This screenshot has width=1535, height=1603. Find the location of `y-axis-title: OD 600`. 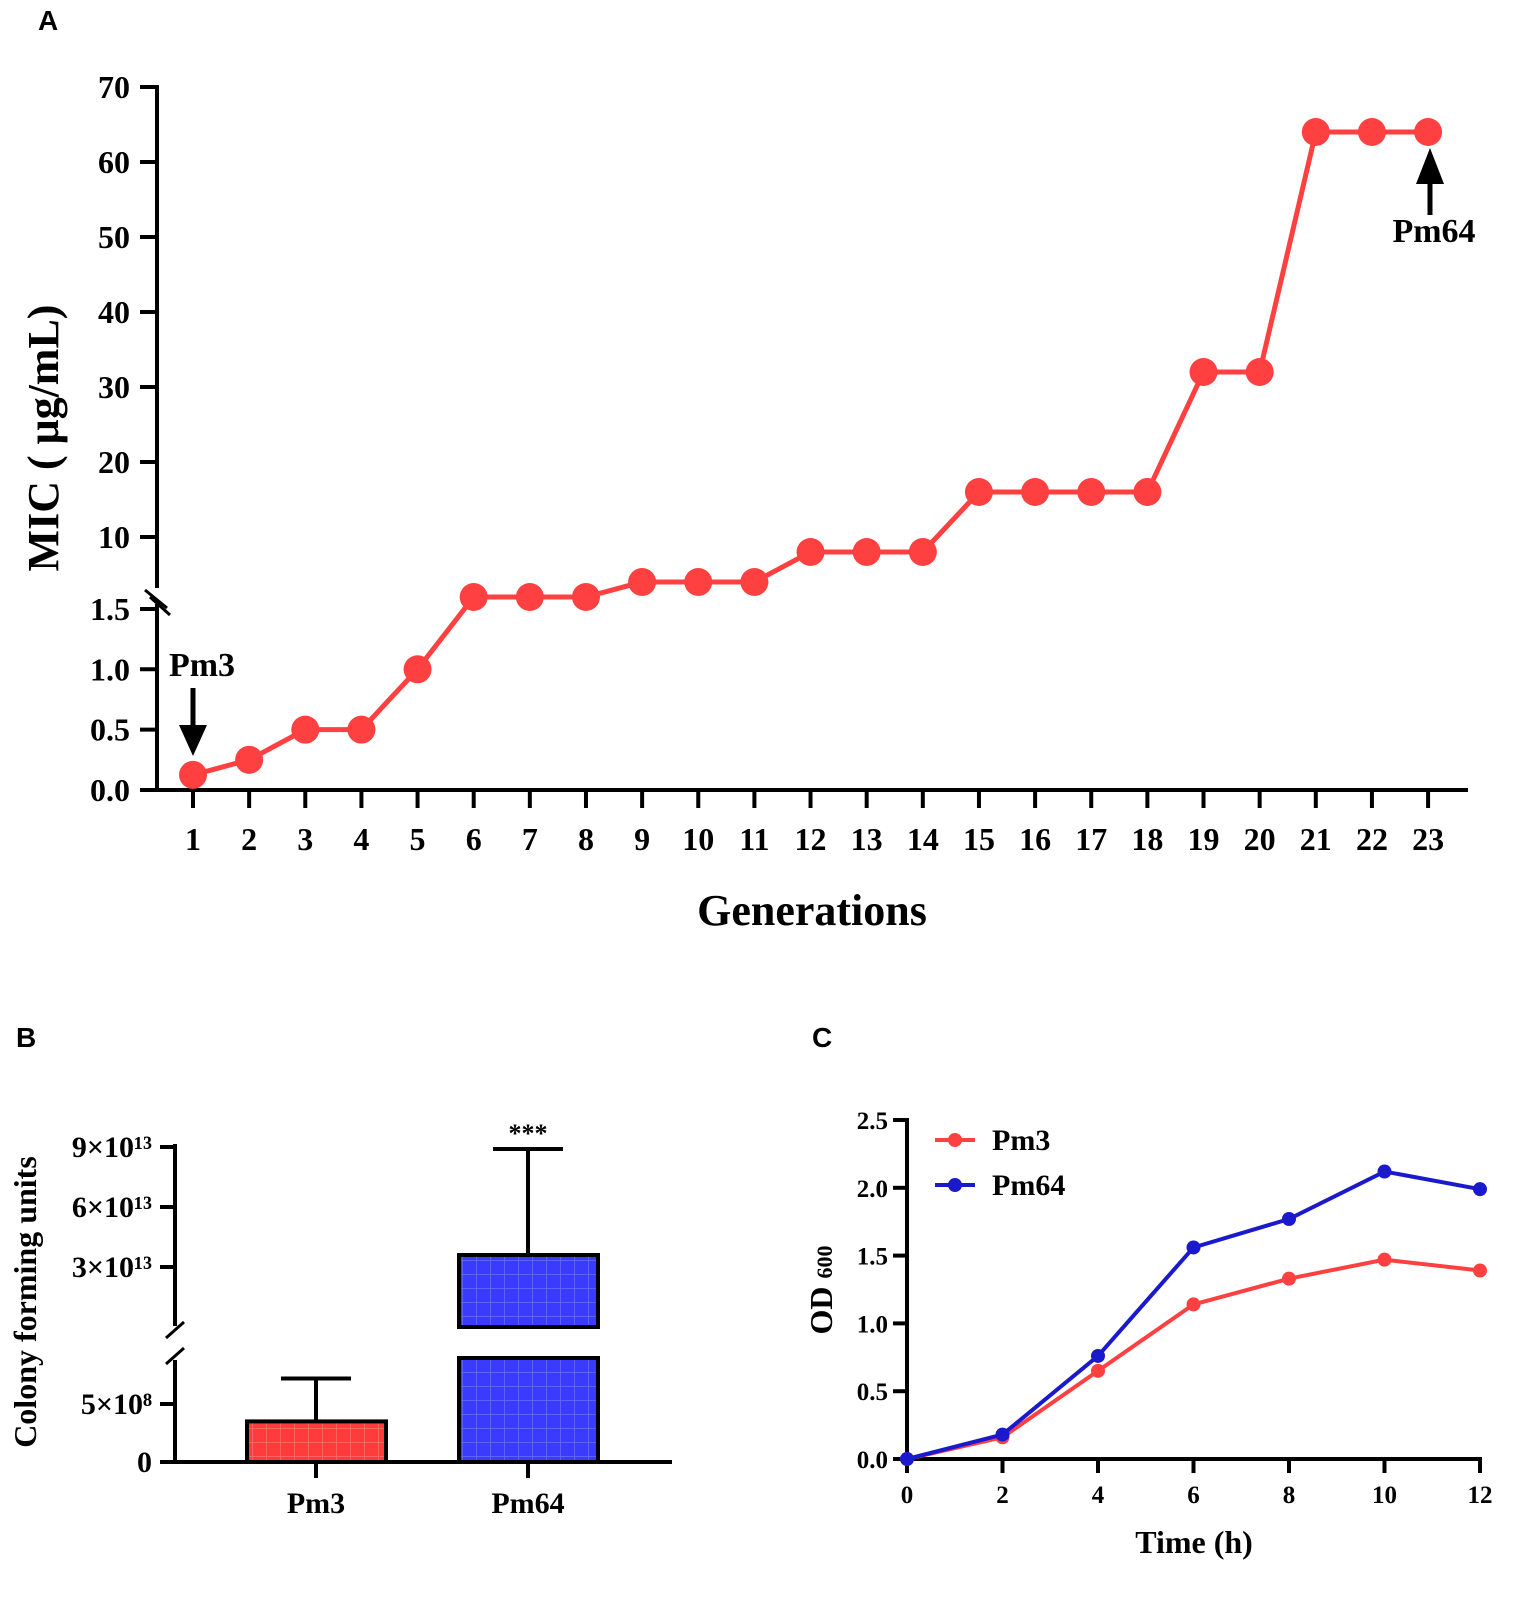

y-axis-title: OD 600 is located at coordinates (821, 1290).